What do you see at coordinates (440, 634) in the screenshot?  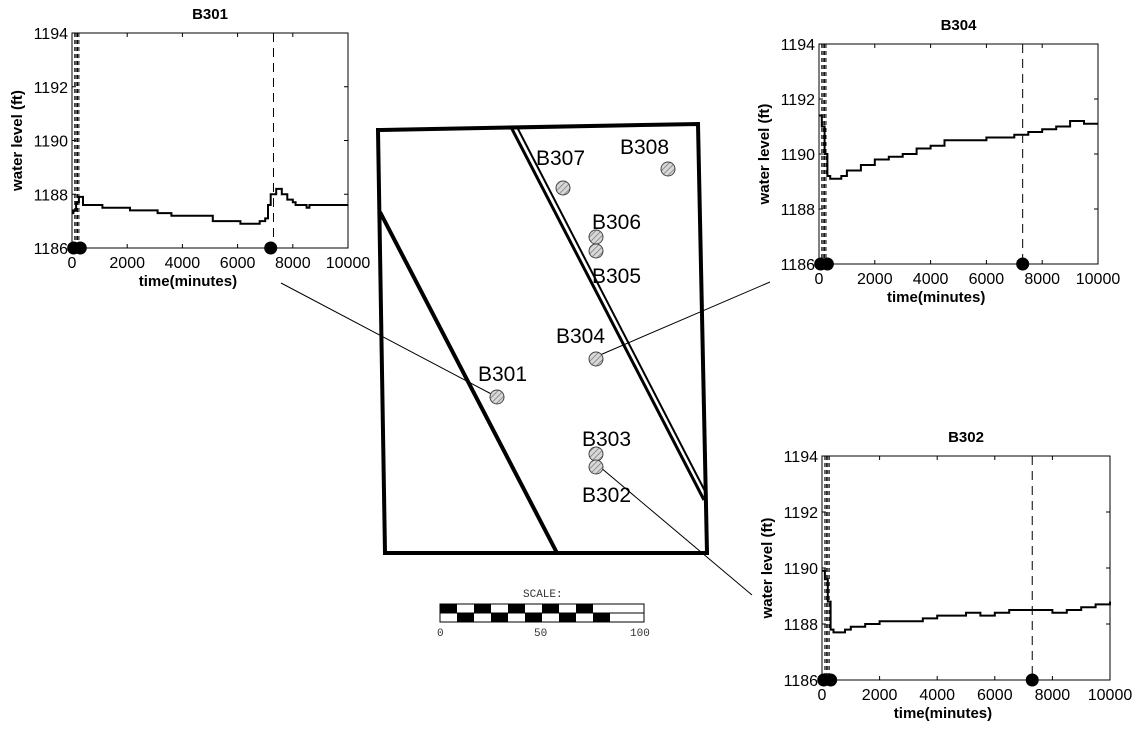 I see `scale-tick-0: 0` at bounding box center [440, 634].